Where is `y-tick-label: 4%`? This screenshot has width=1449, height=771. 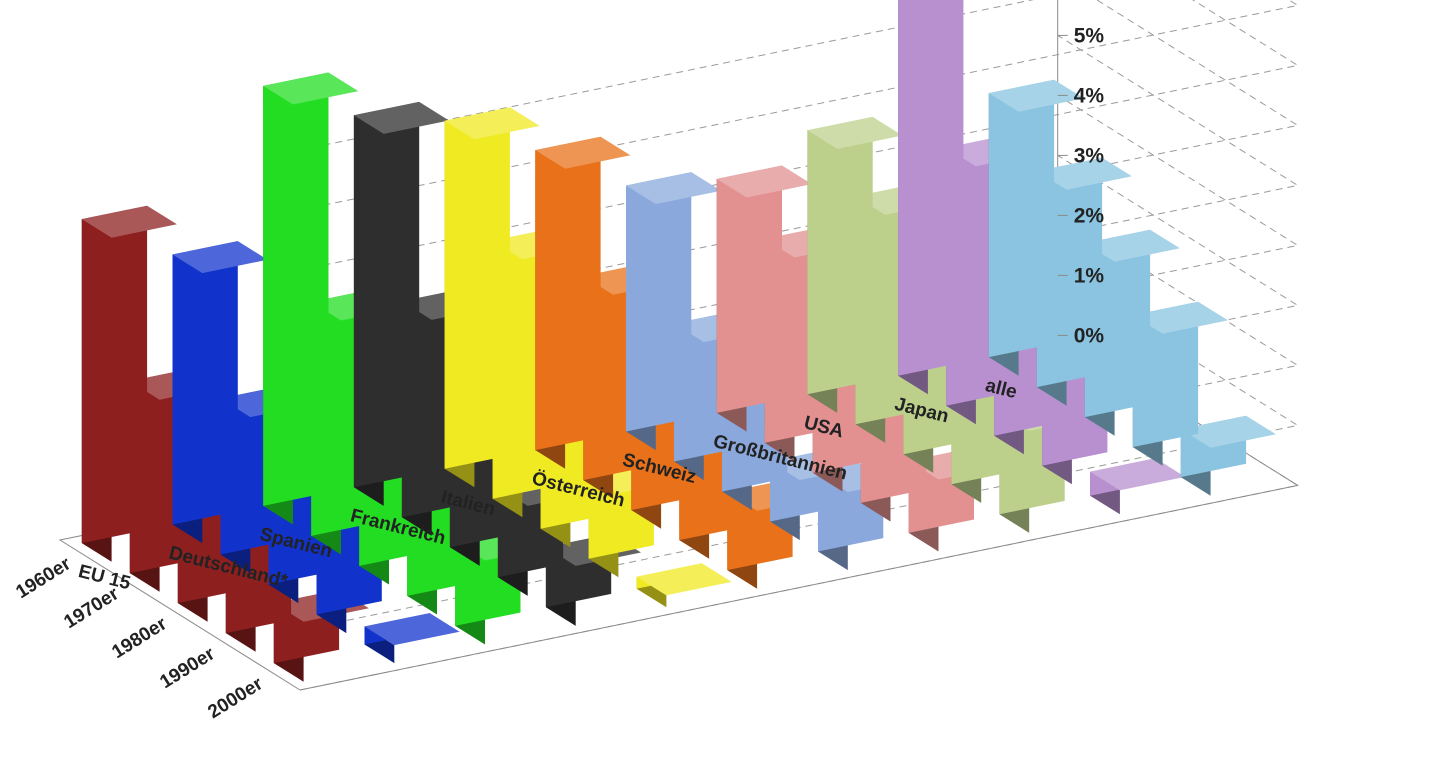
y-tick-label: 4% is located at coordinates (1089, 95).